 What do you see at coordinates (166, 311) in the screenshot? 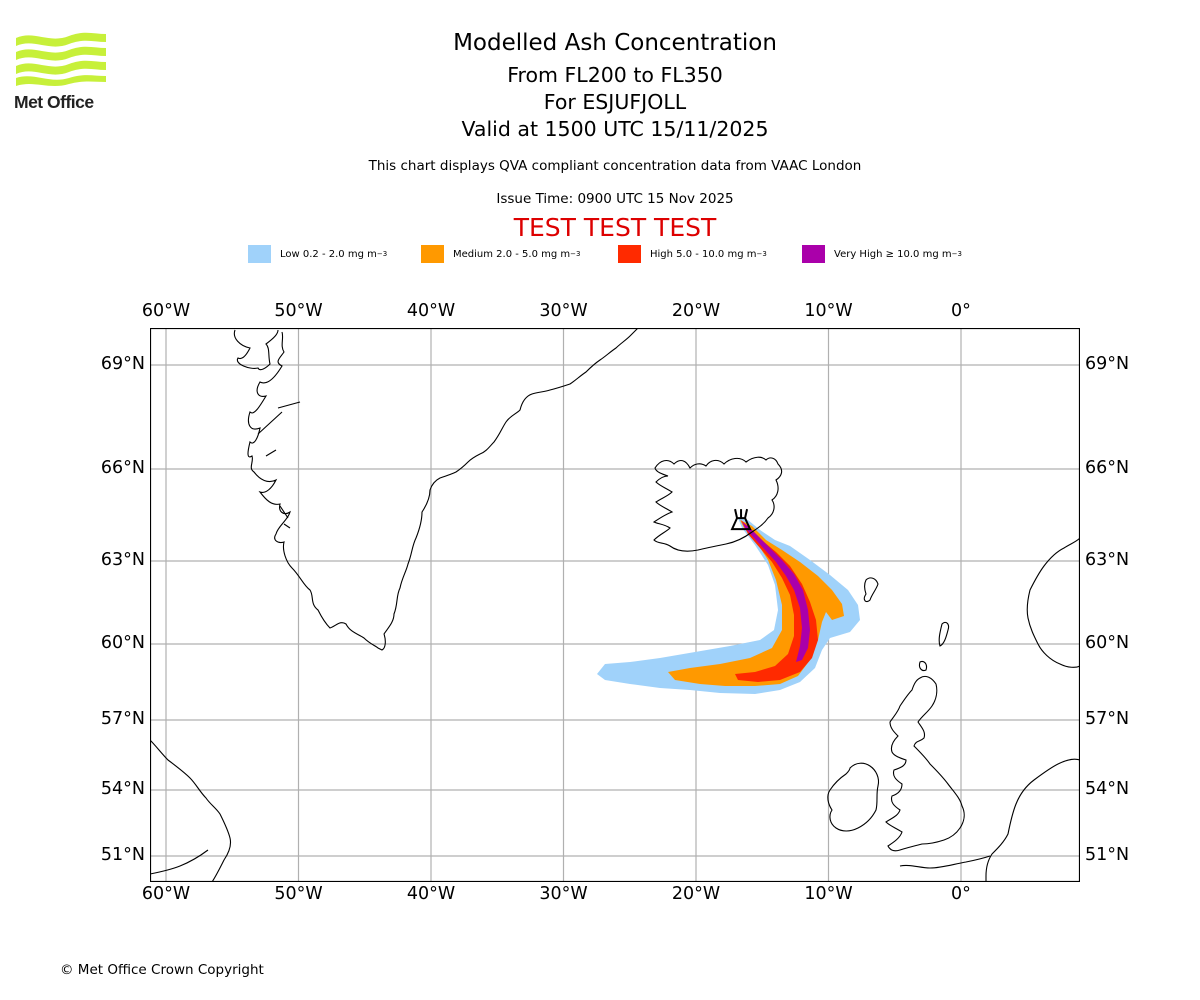
I see `lon-tick-label-top: 60°W` at bounding box center [166, 311].